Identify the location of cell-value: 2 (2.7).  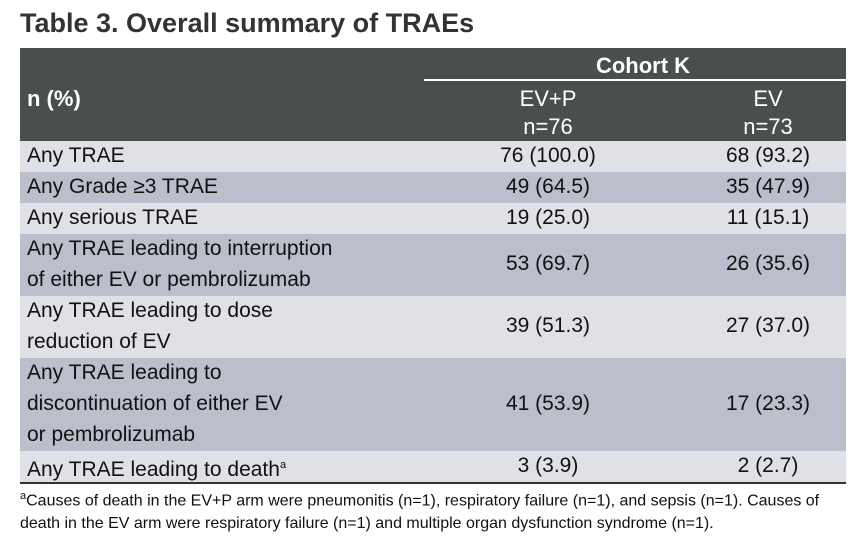
(768, 465).